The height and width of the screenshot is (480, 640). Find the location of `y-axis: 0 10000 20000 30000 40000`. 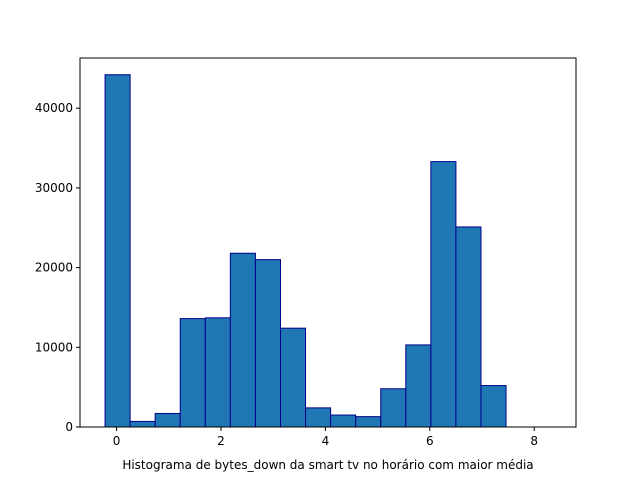

y-axis: 0 10000 20000 30000 40000 is located at coordinates (57, 267).